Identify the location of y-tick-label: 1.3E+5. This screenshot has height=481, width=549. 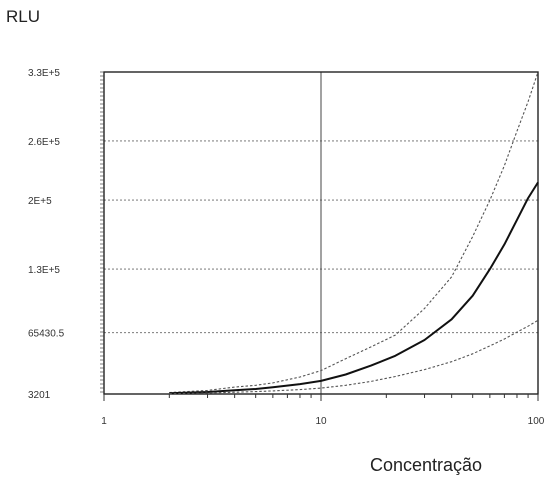
(44, 270).